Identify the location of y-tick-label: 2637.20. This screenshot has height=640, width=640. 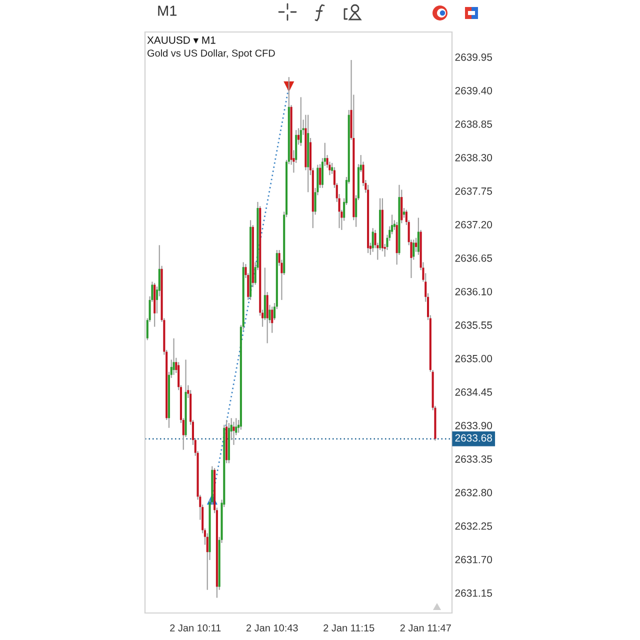
(473, 224).